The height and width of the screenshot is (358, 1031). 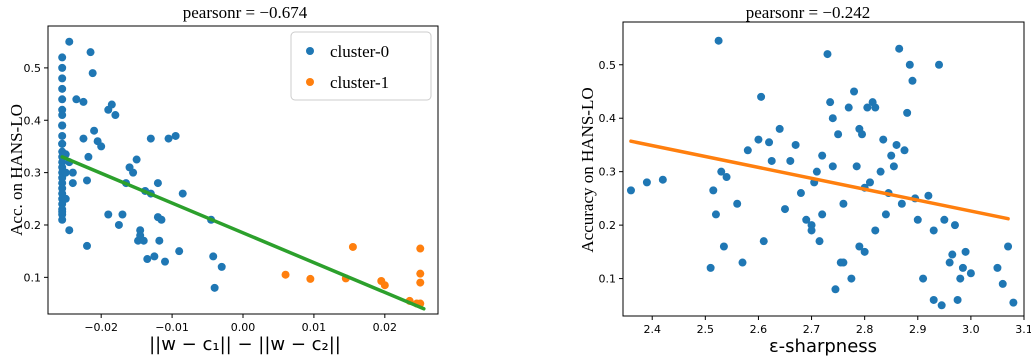 What do you see at coordinates (33, 120) in the screenshot?
I see `left-y-tick-label: 0.4` at bounding box center [33, 120].